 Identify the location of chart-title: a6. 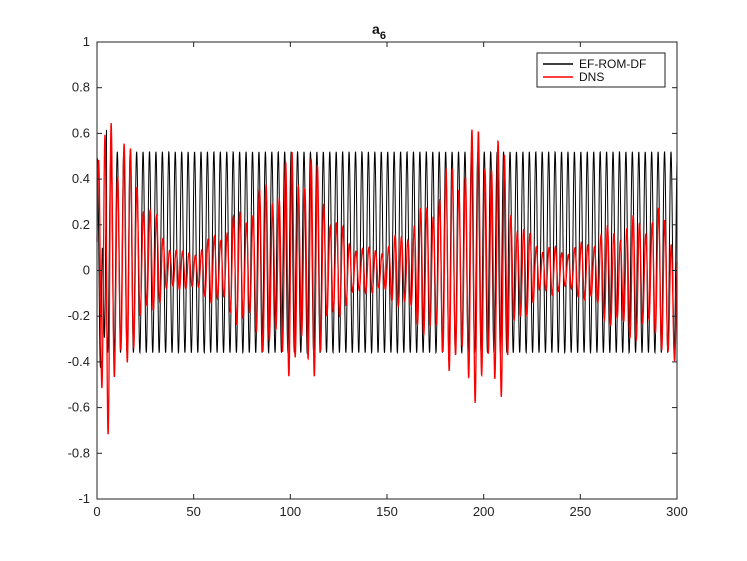
(379, 31).